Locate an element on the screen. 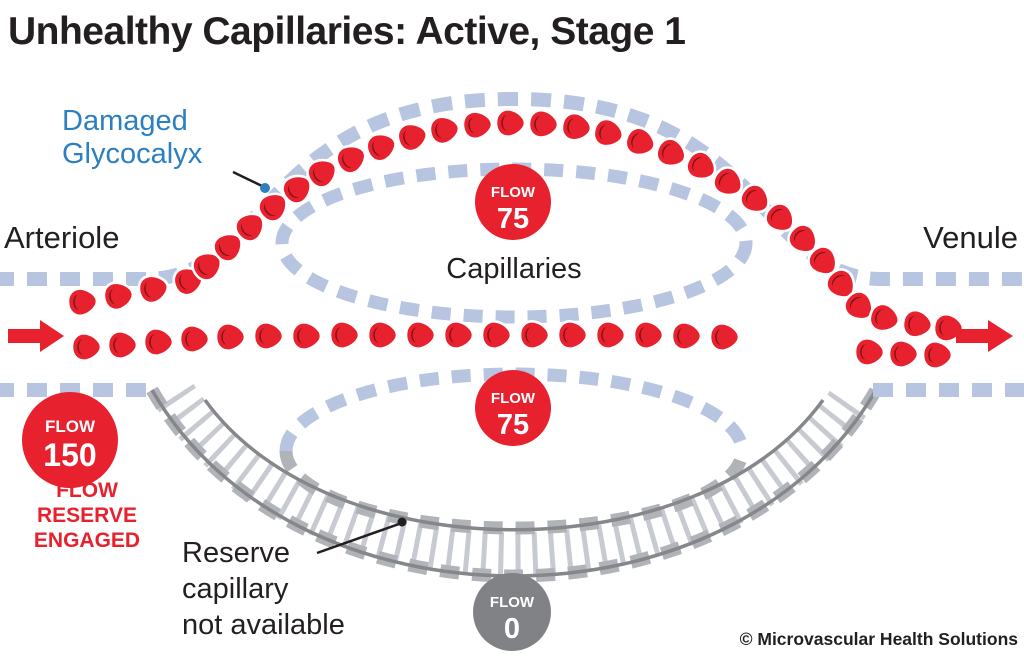 The height and width of the screenshot is (662, 1024). flow-badge-middle-value: 75 is located at coordinates (513, 425).